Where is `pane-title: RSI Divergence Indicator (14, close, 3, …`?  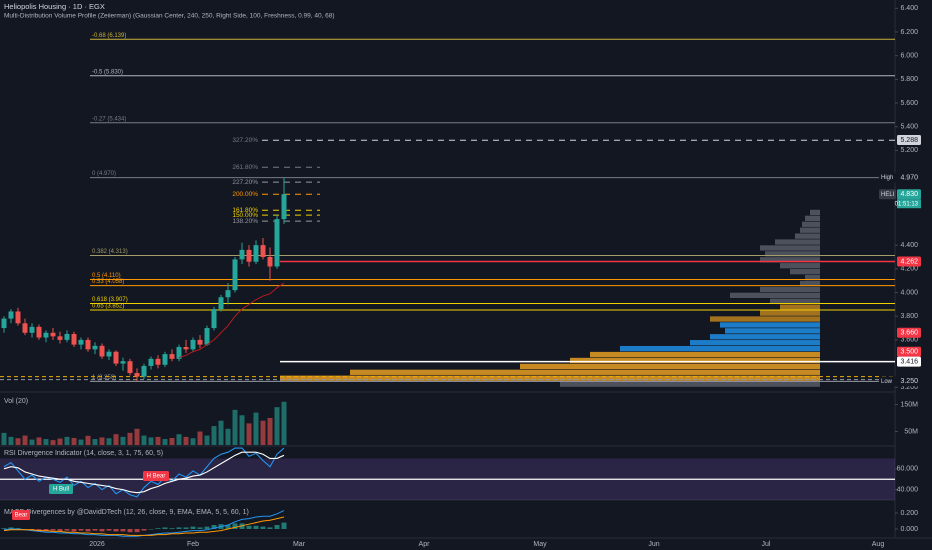
pane-title: RSI Divergence Indicator (14, close, 3, … is located at coordinates (83, 453).